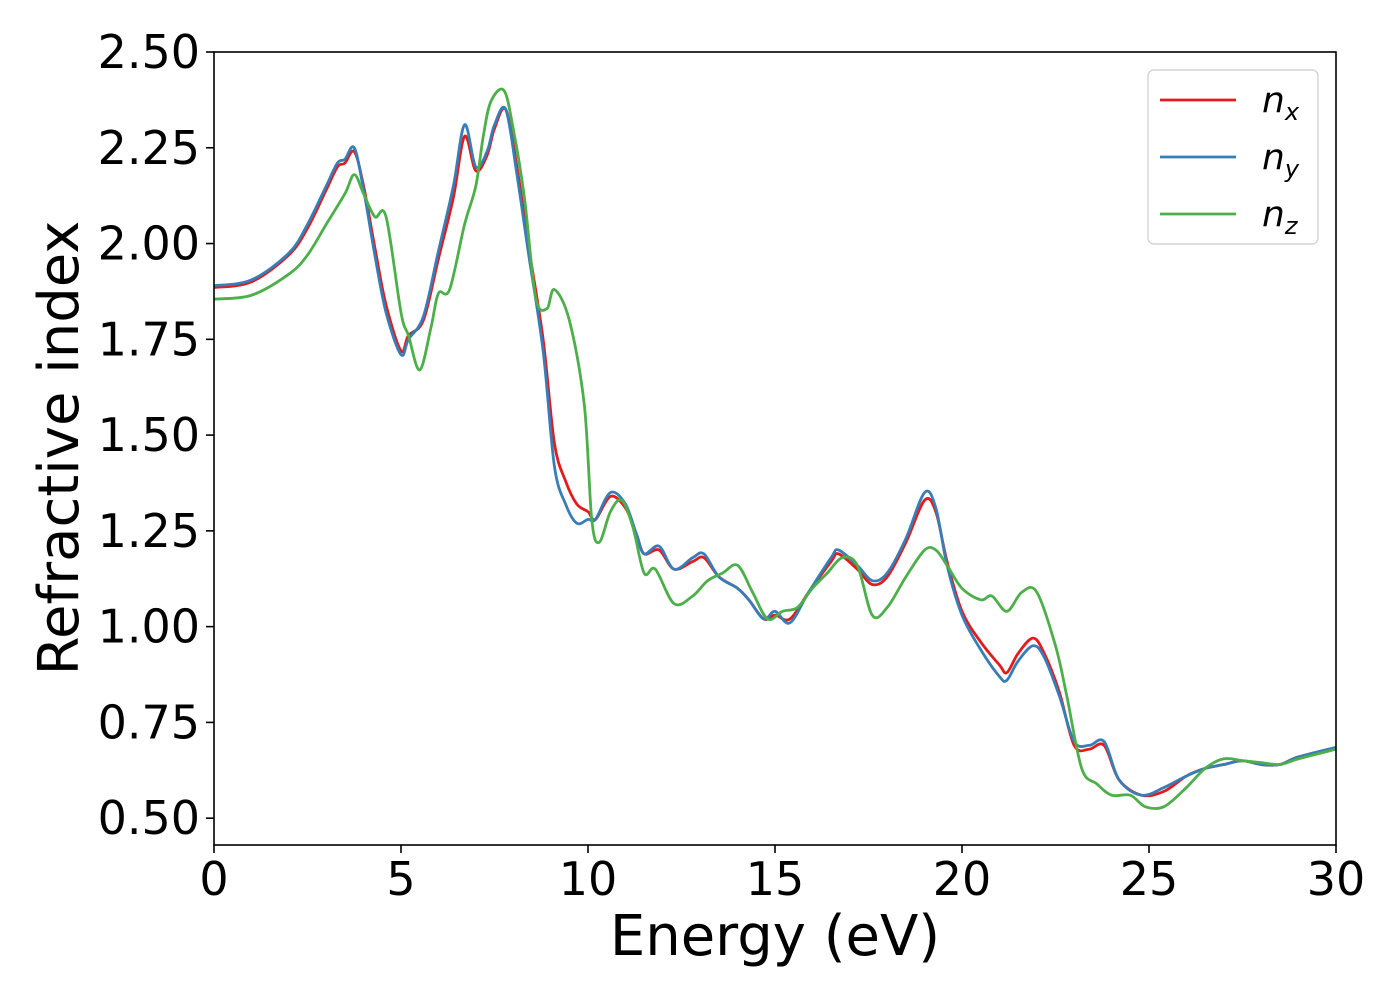  What do you see at coordinates (149, 531) in the screenshot?
I see `y-tick-label: 1.25` at bounding box center [149, 531].